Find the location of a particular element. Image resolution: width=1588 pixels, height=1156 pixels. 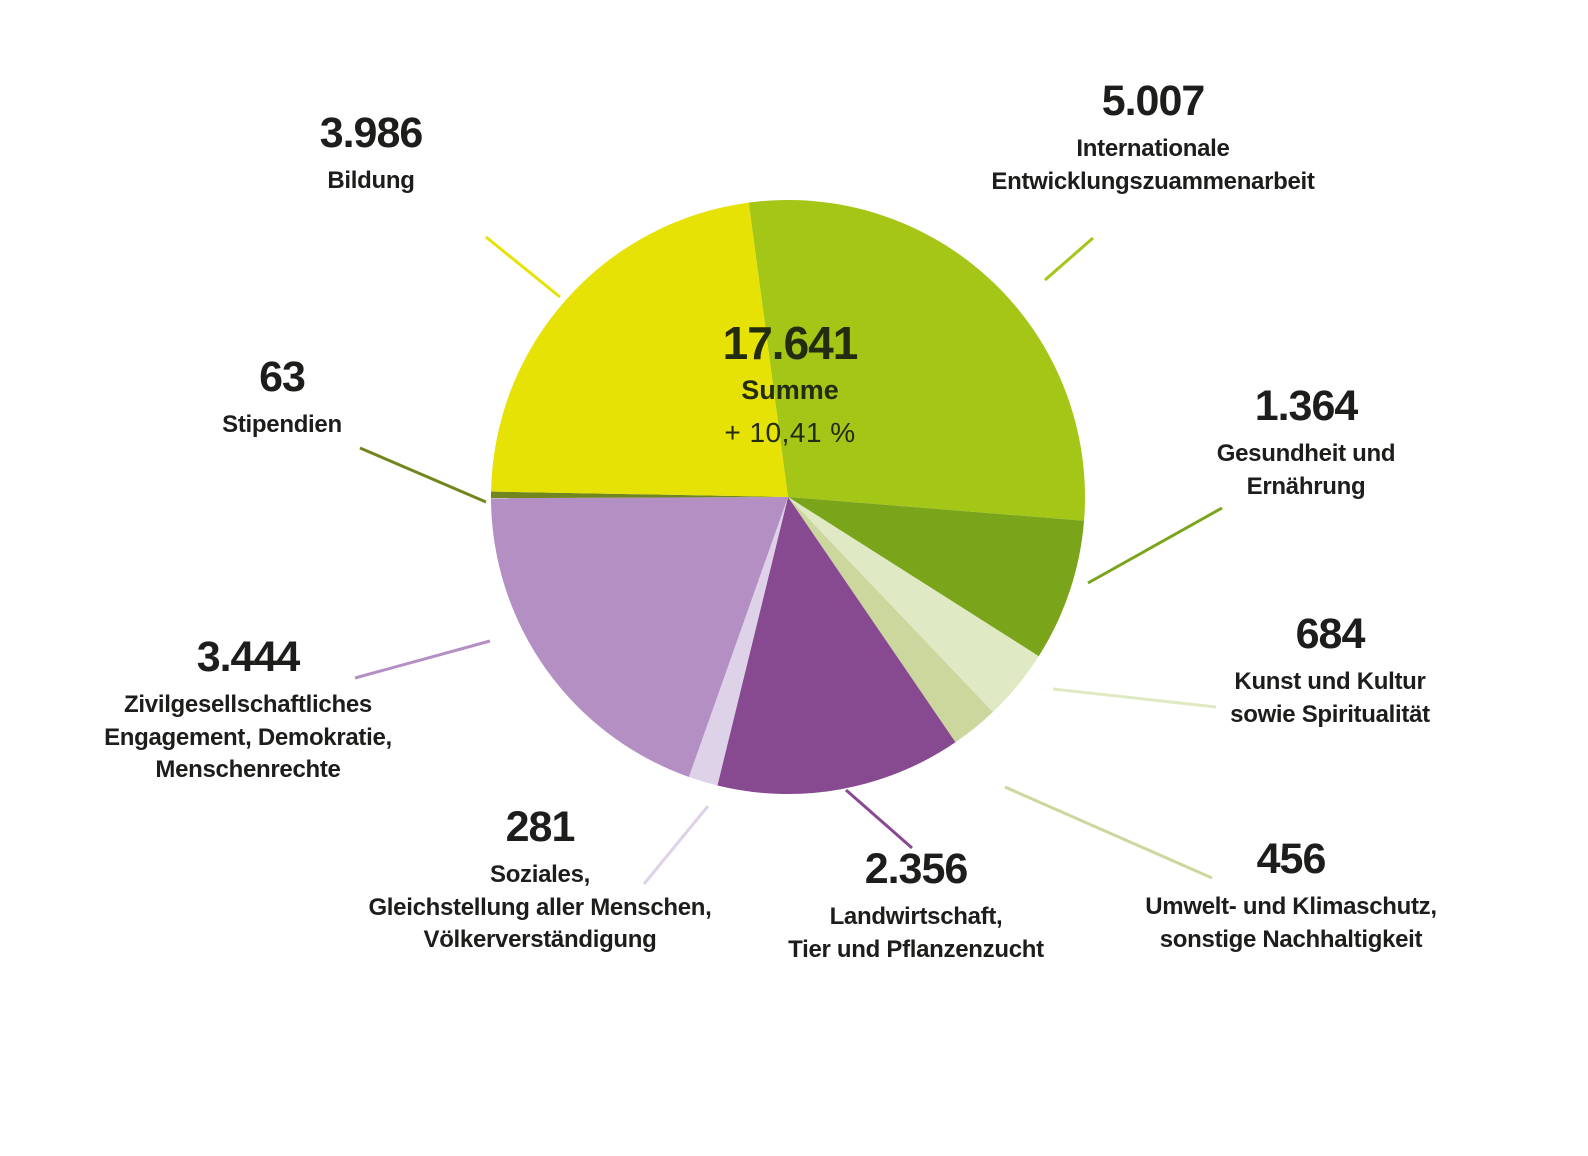

slice-label-stipendien: 63 Stipendien is located at coordinates (282, 399).